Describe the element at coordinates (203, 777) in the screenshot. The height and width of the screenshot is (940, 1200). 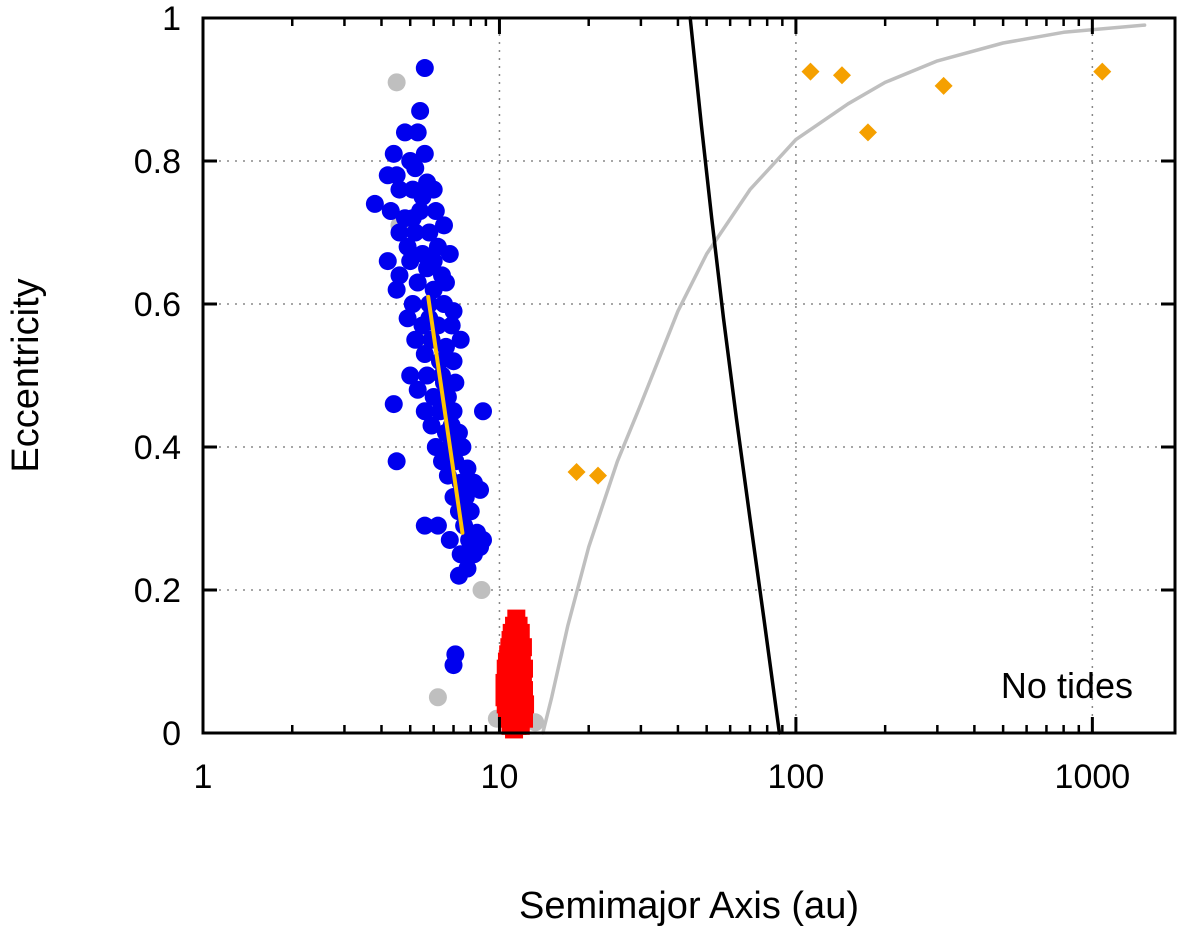
I see `x-tick-label: 1` at that location.